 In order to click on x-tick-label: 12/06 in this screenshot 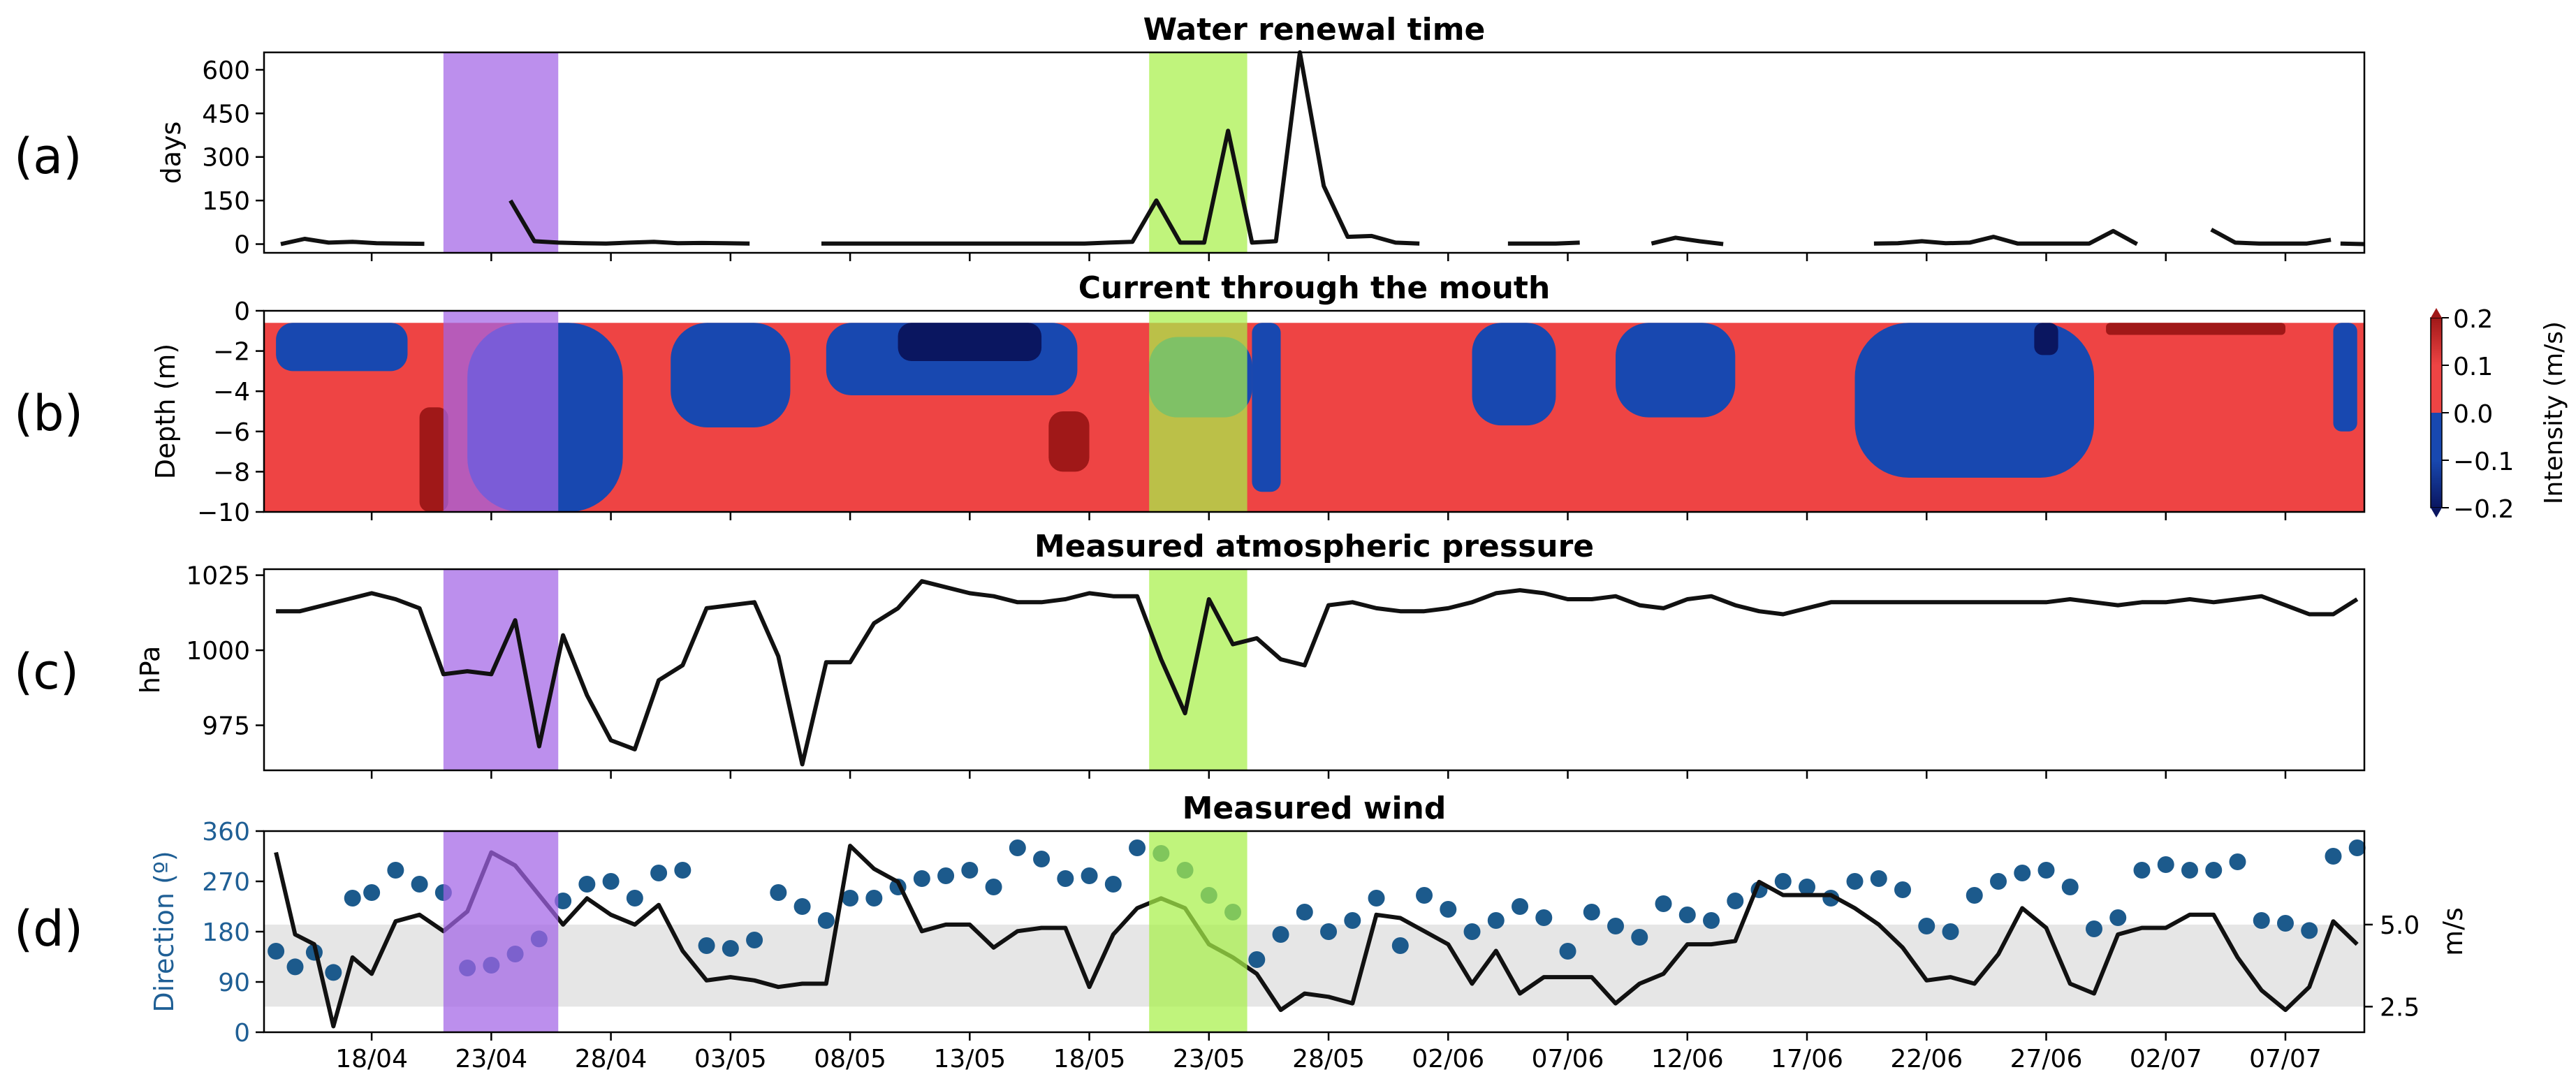, I will do `click(1687, 1059)`.